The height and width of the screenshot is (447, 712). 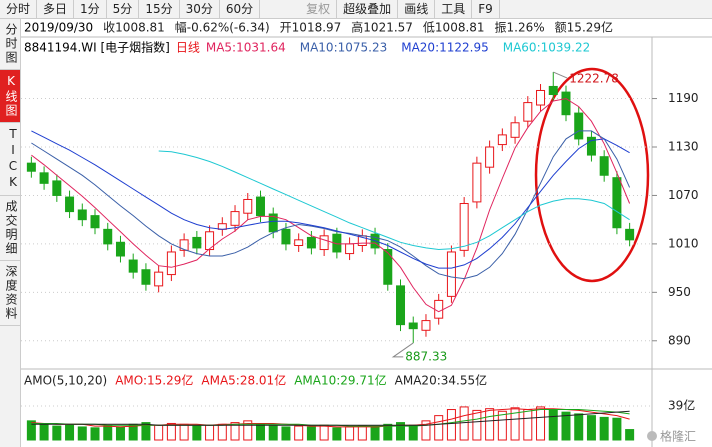 I want to click on chart-title: 8841194.WI [电子烟指数], so click(x=97, y=47).